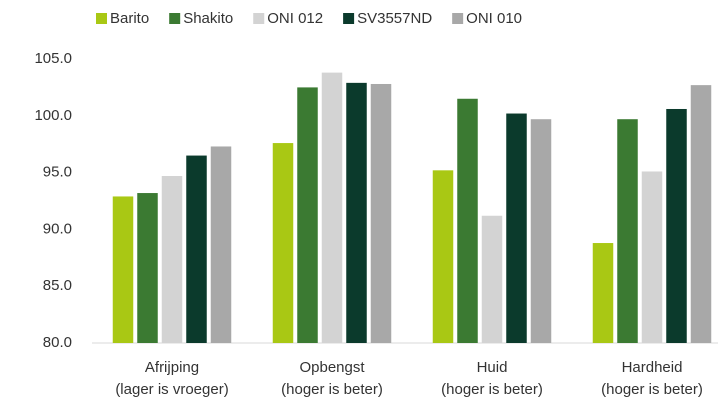 The height and width of the screenshot is (412, 725). Describe the element at coordinates (53, 58) in the screenshot. I see `y-tick-label: 105.0` at that location.